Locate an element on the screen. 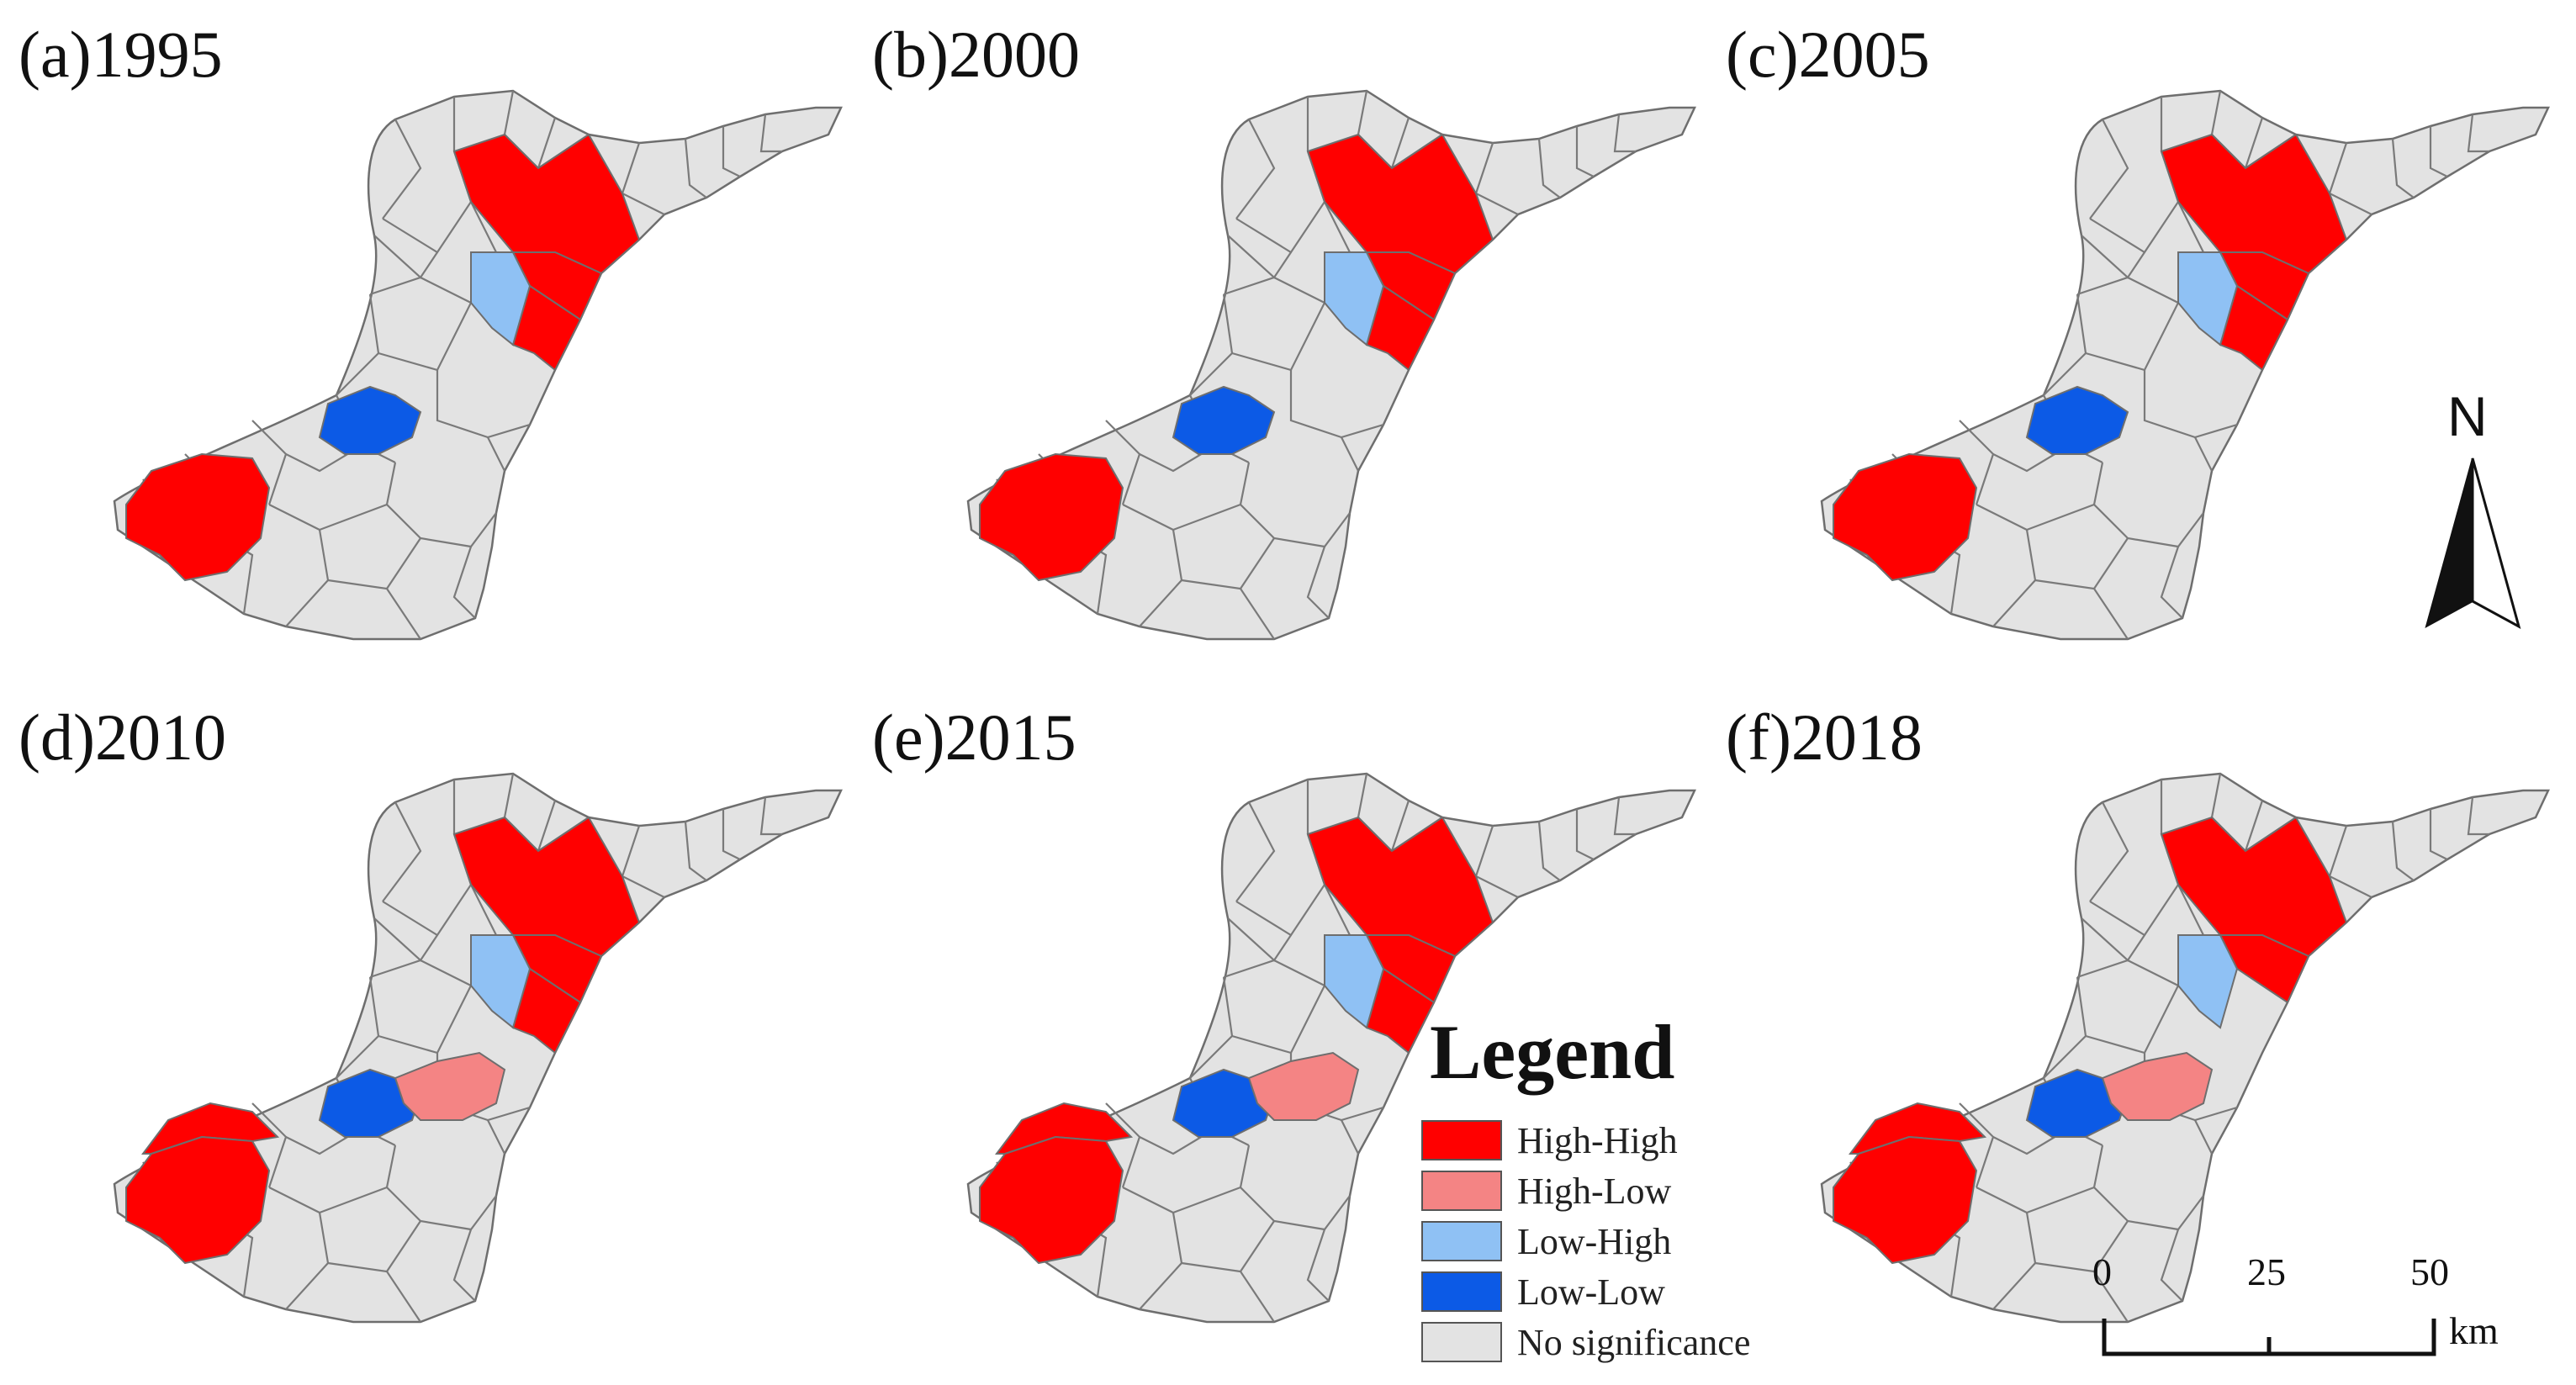 This screenshot has height=1385, width=2576. legend-label-high-high: High-High is located at coordinates (1597, 1140).